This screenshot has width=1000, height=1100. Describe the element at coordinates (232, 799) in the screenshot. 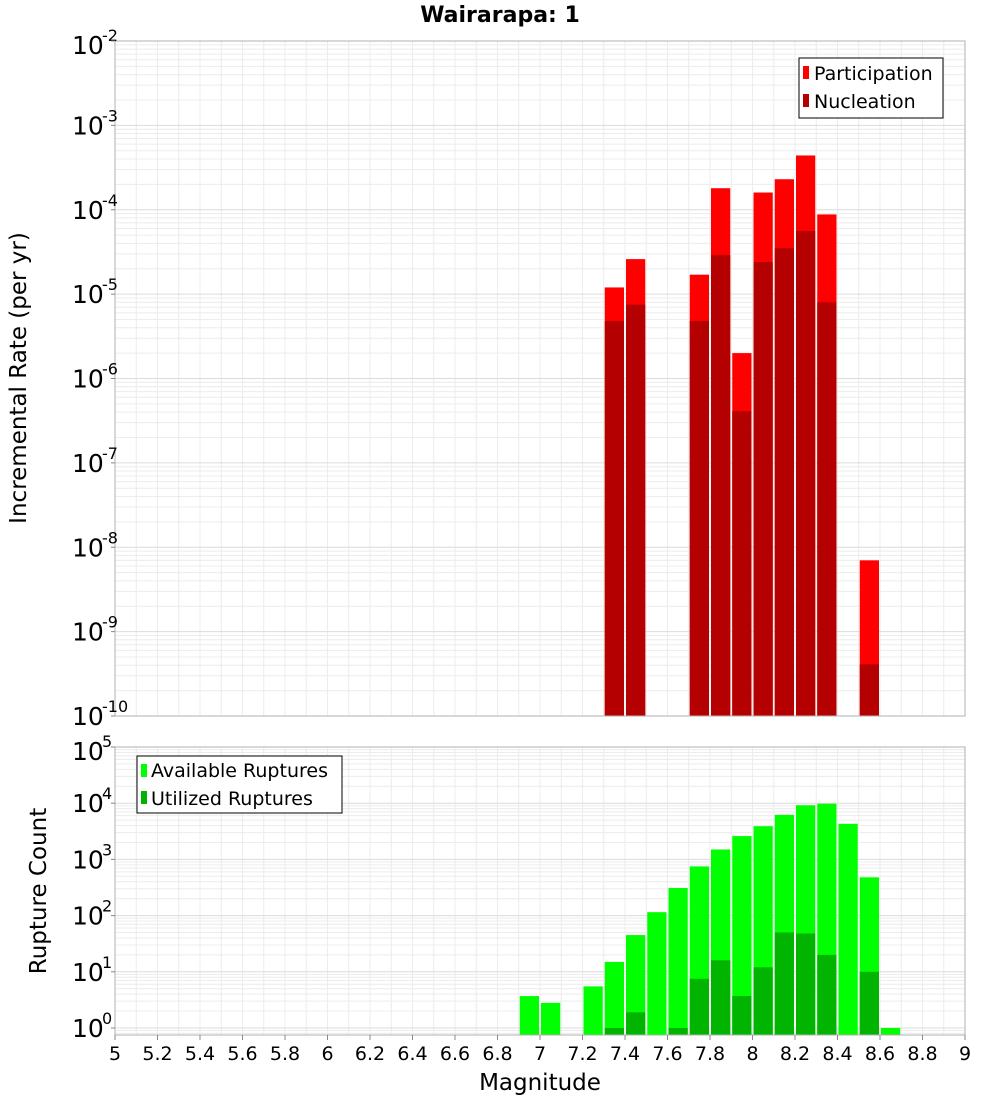

I see `utilized-legend-label: Utilized Ruptures` at that location.